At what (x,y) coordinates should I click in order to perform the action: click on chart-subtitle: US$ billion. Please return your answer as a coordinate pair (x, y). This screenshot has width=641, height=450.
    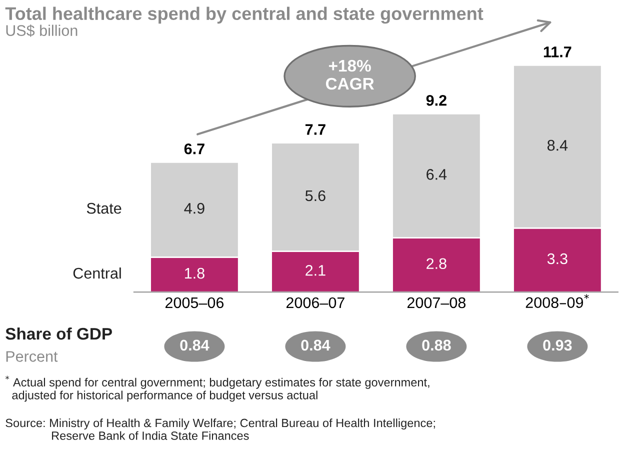
    Looking at the image, I should click on (42, 30).